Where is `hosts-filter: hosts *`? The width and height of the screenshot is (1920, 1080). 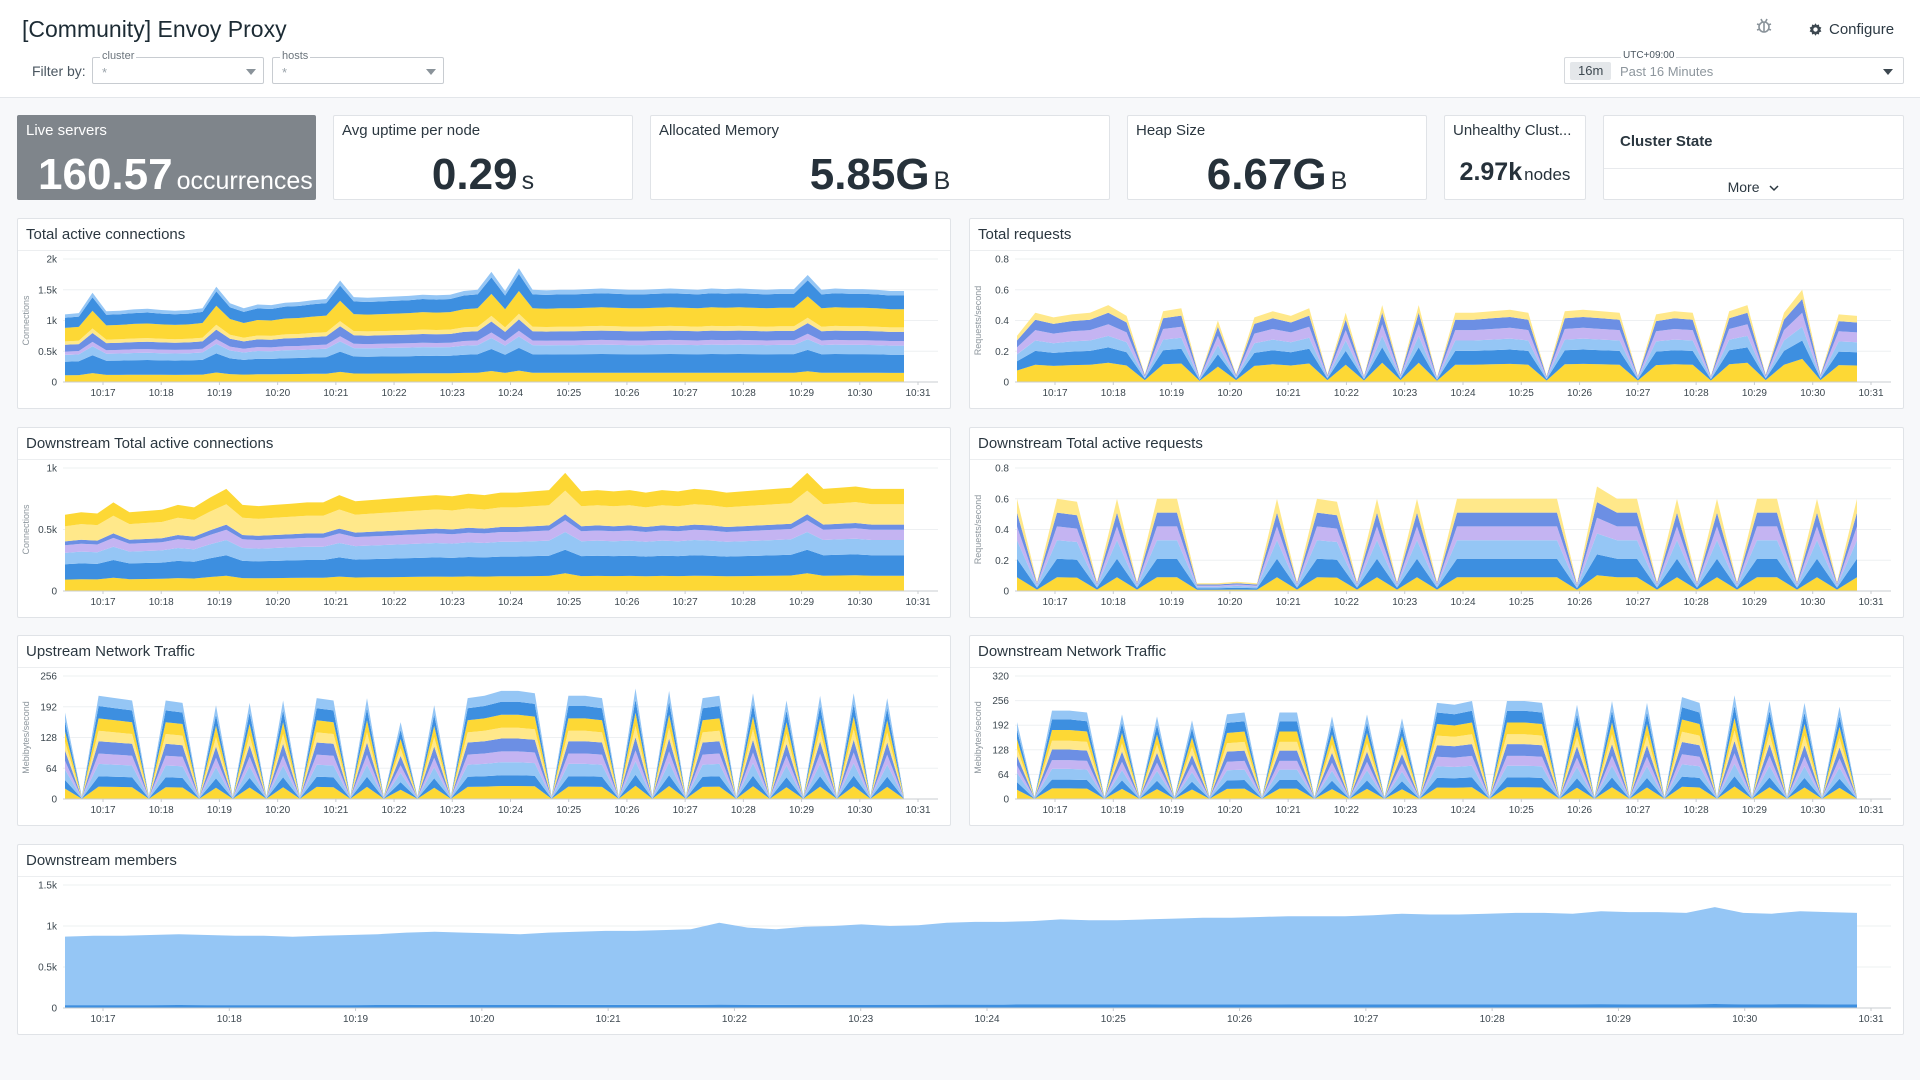 hosts-filter: hosts * is located at coordinates (358, 67).